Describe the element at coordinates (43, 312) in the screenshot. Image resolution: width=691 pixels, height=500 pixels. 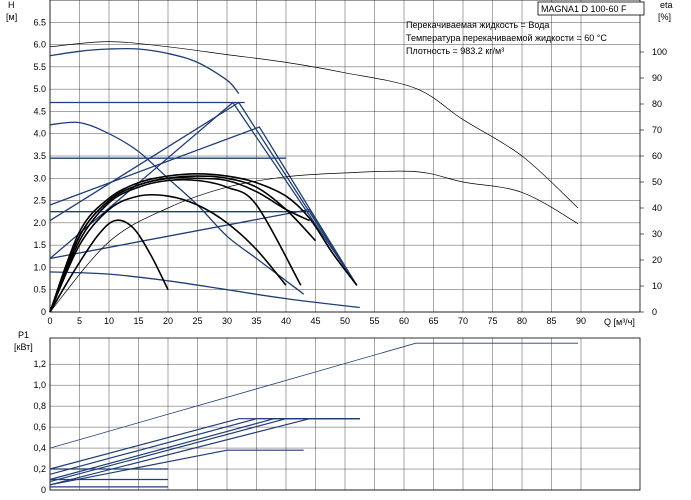
I see `h-tick-label: 0` at that location.